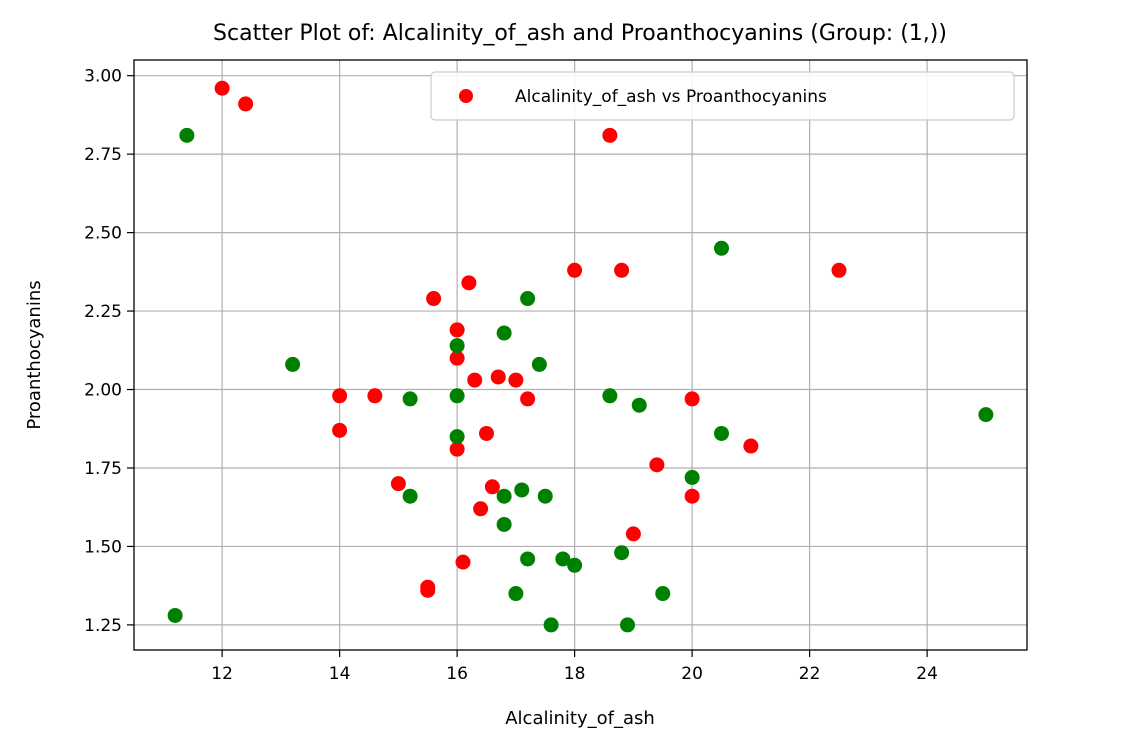 Image resolution: width=1132 pixels, height=751 pixels. Describe the element at coordinates (927, 674) in the screenshot. I see `x-tick-label: 24` at that location.